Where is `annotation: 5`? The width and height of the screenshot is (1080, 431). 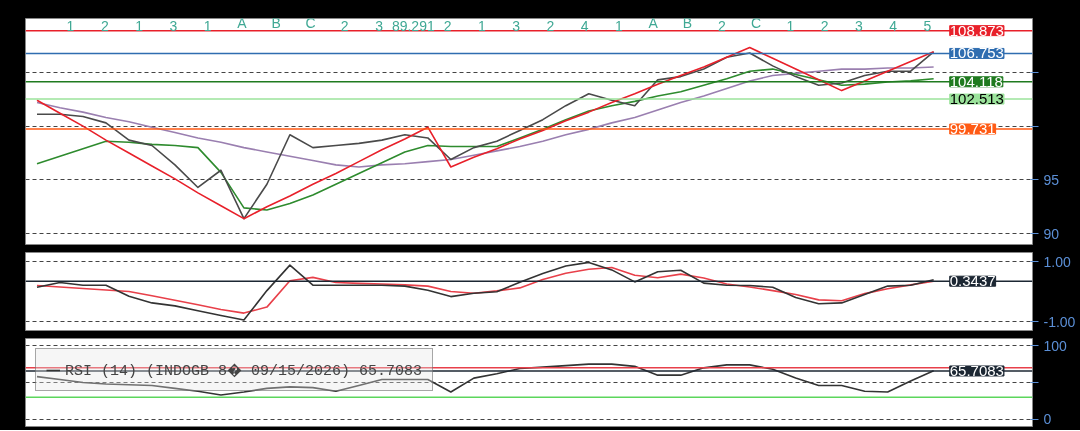 annotation: 5 is located at coordinates (927, 25).